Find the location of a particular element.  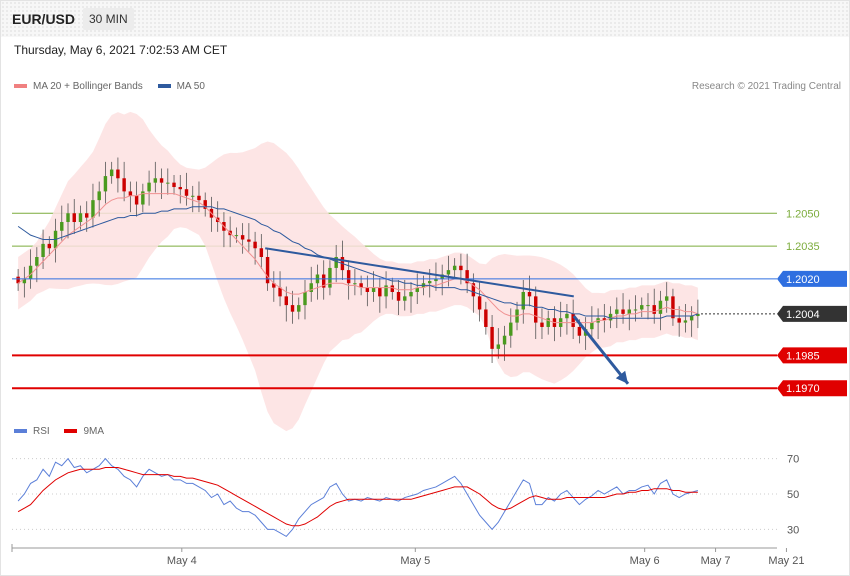

legend-item-ma50: MA 50 is located at coordinates (181, 86).